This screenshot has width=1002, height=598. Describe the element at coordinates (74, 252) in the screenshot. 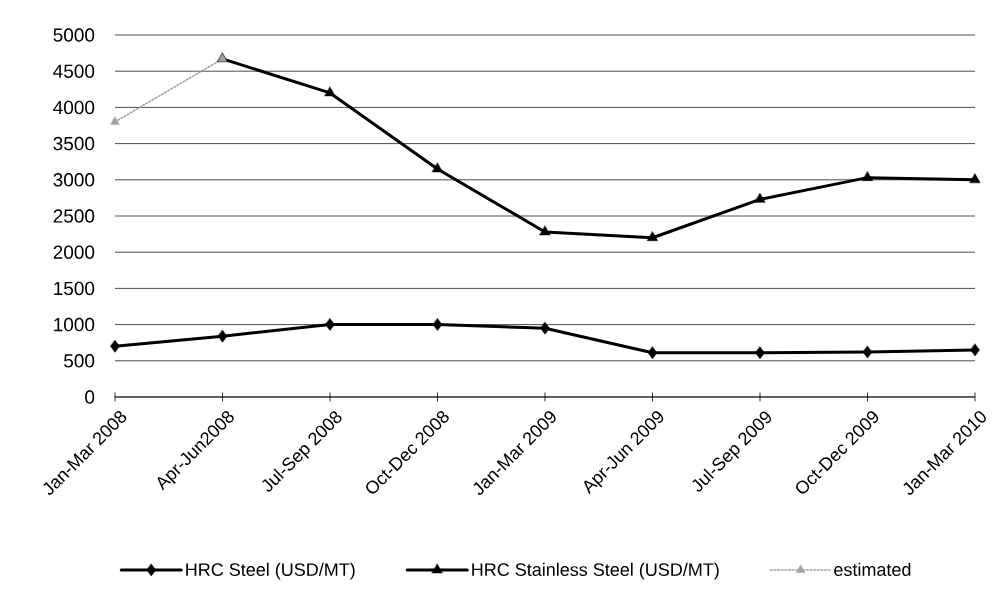

I see `y-tick-label: 2000` at that location.